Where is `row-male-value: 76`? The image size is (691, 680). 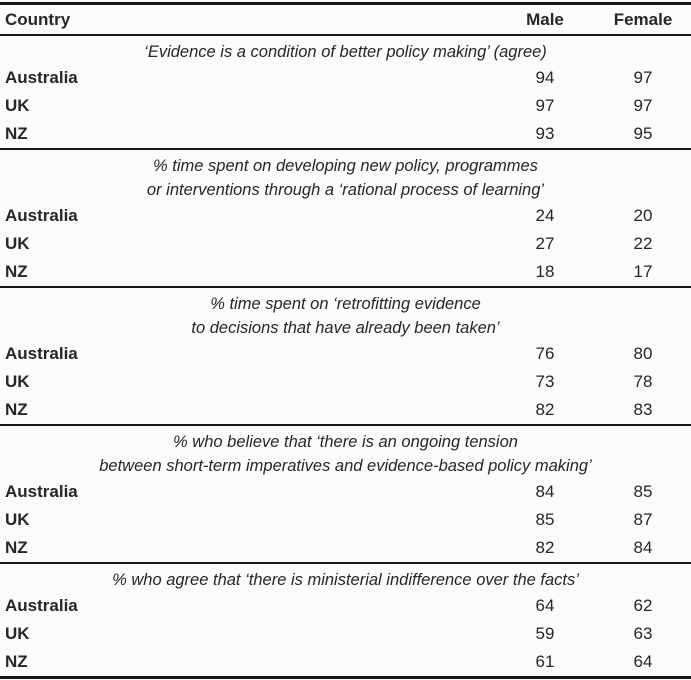 row-male-value: 76 is located at coordinates (545, 353).